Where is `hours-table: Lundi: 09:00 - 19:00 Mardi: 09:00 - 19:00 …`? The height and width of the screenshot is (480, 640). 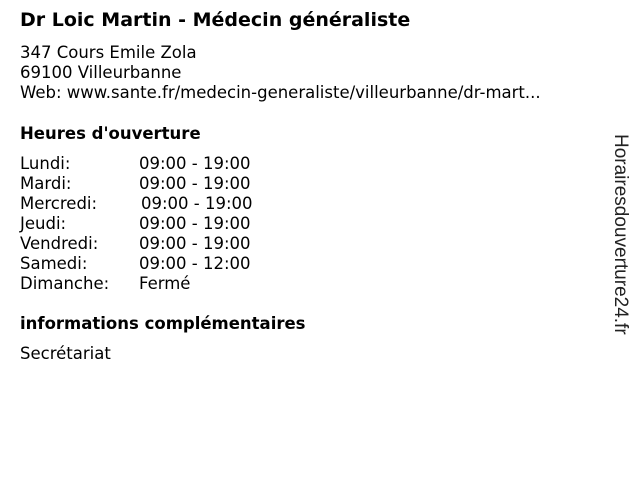
hours-table: Lundi: 09:00 - 19:00 Mardi: 09:00 - 19:00 … is located at coordinates (136, 224).